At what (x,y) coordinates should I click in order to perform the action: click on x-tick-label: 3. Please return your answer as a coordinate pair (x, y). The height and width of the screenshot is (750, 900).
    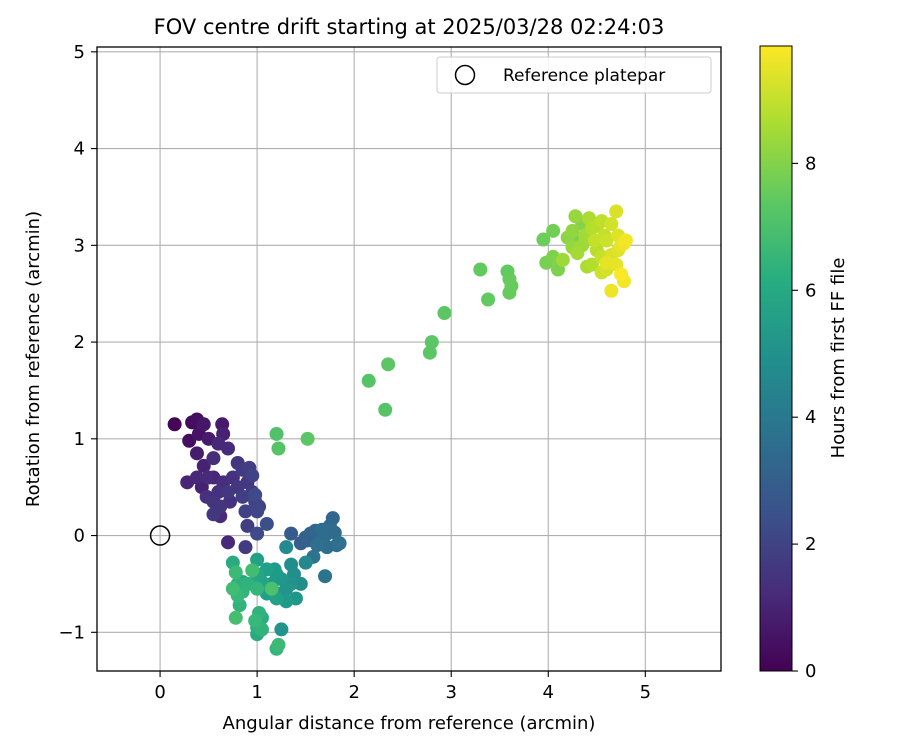
    Looking at the image, I should click on (450, 692).